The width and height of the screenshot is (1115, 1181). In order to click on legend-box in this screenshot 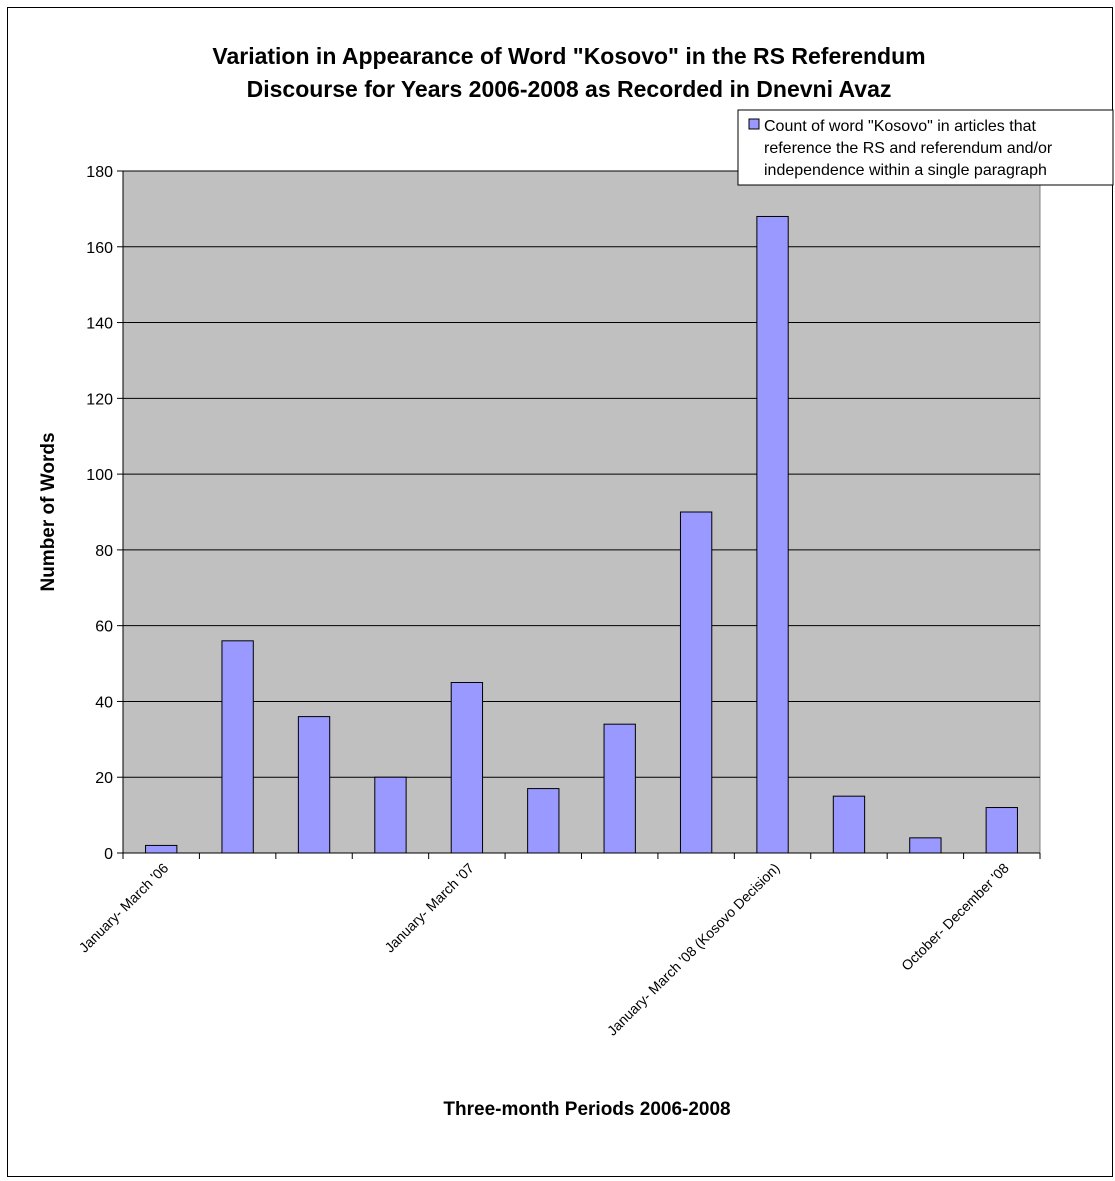, I will do `click(925, 147)`.